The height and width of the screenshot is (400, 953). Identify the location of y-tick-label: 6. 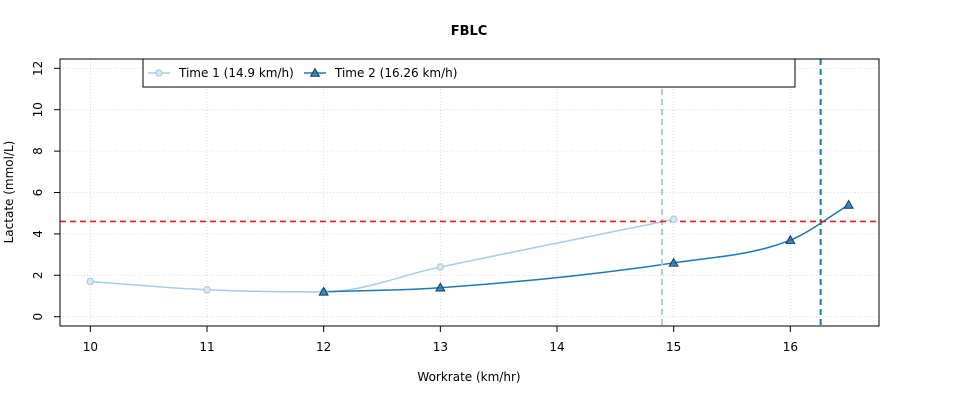
(38, 193).